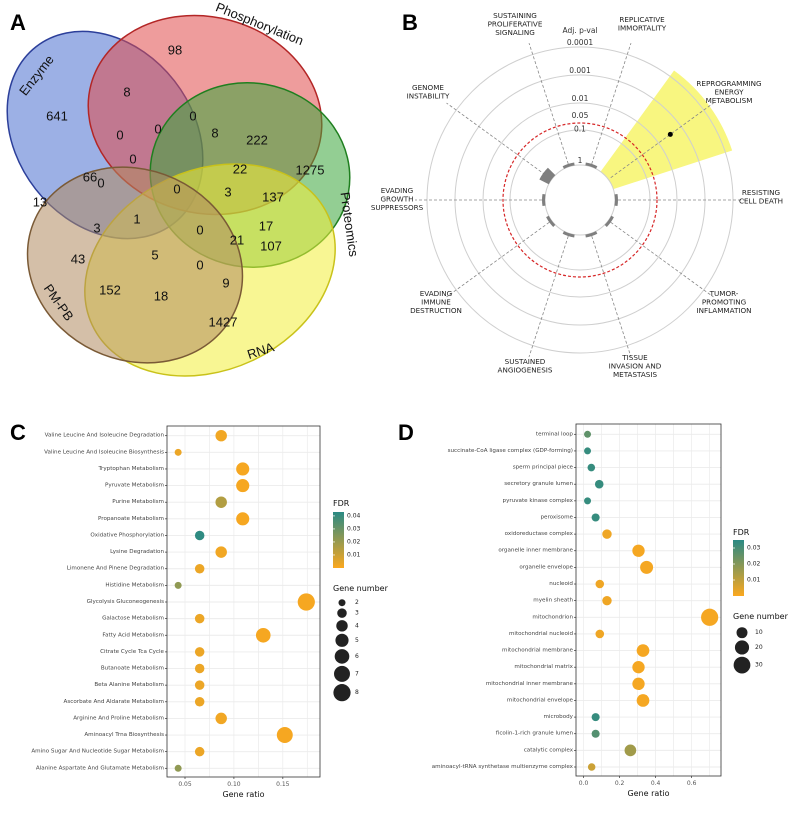  I want to click on y-tick-label: Citrate Cycle Tca Cycle, so click(132, 652).